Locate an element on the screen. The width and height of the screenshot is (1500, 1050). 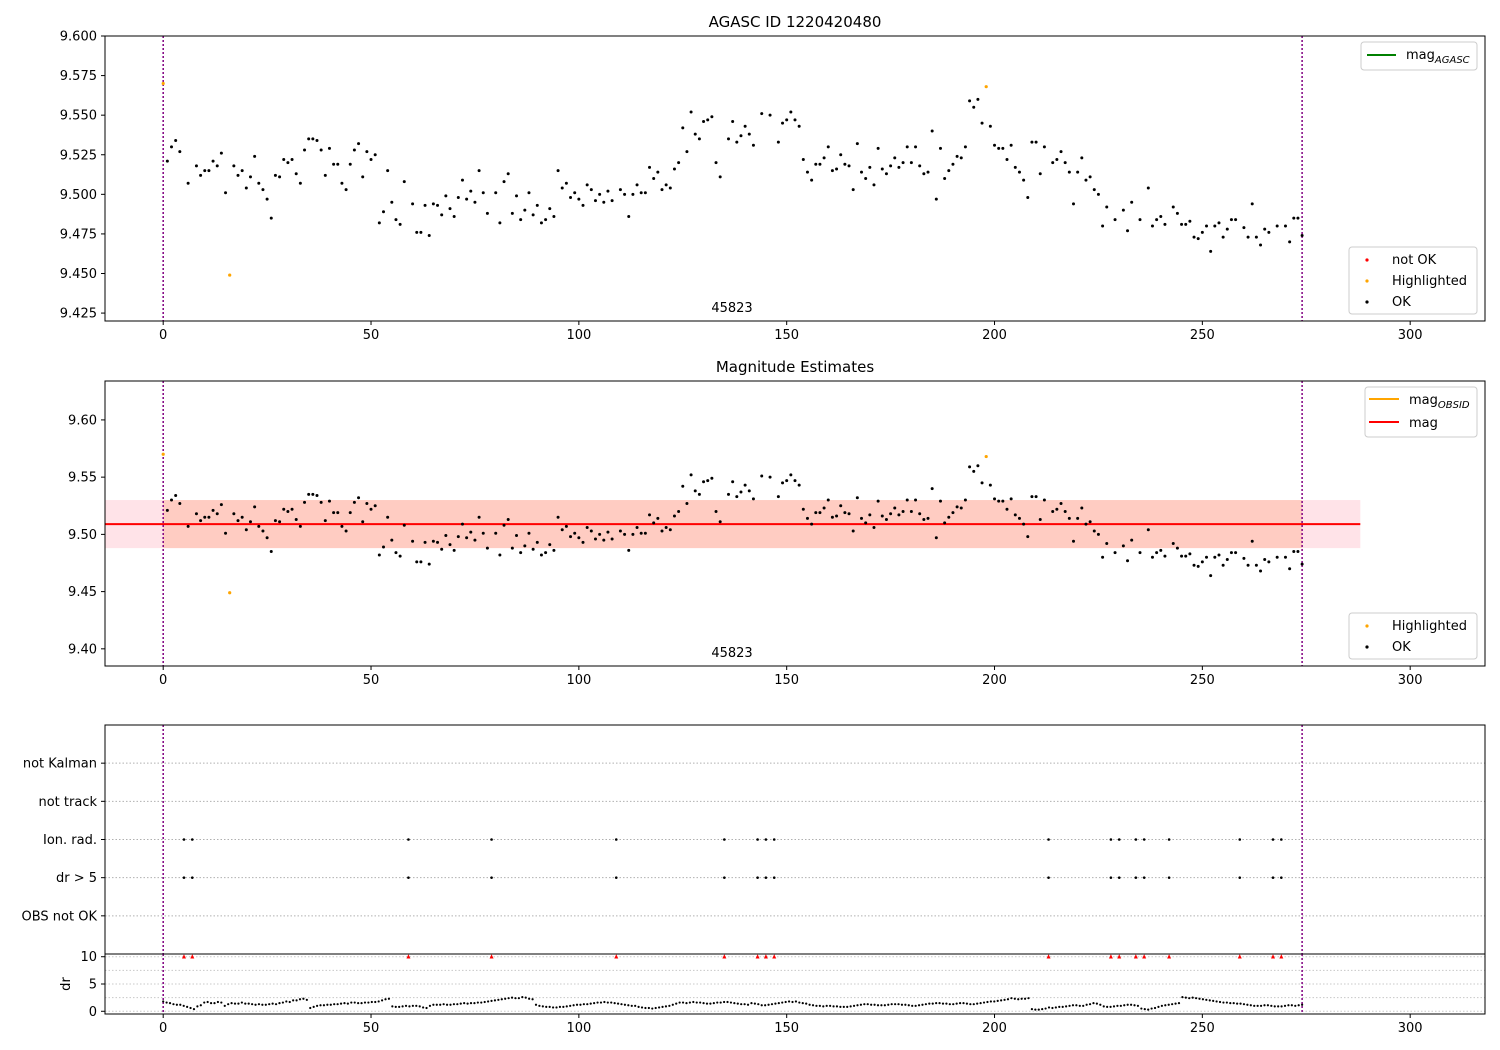
y-tick-label: 10 is located at coordinates (88, 957).